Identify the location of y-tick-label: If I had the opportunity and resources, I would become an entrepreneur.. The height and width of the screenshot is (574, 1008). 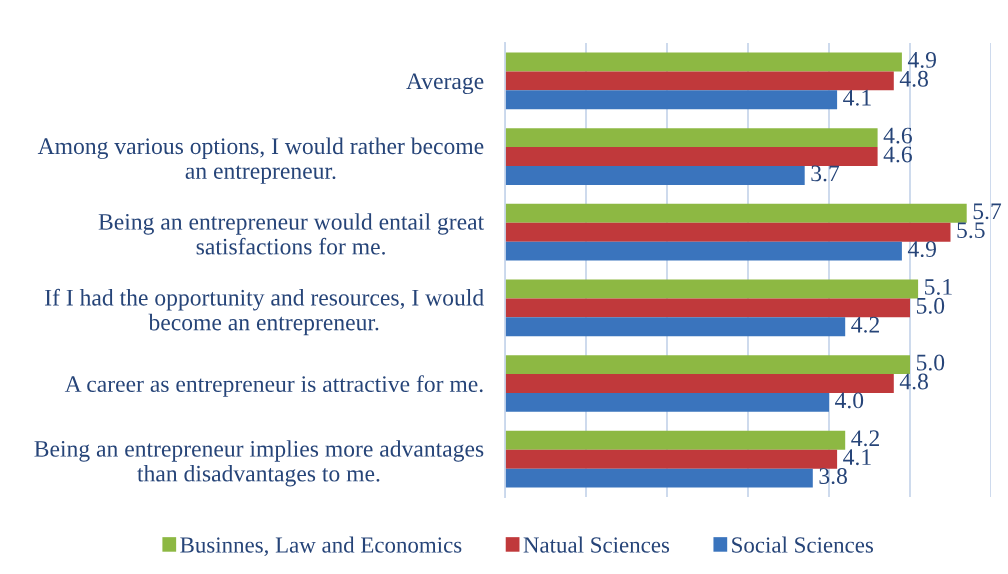
(264, 312).